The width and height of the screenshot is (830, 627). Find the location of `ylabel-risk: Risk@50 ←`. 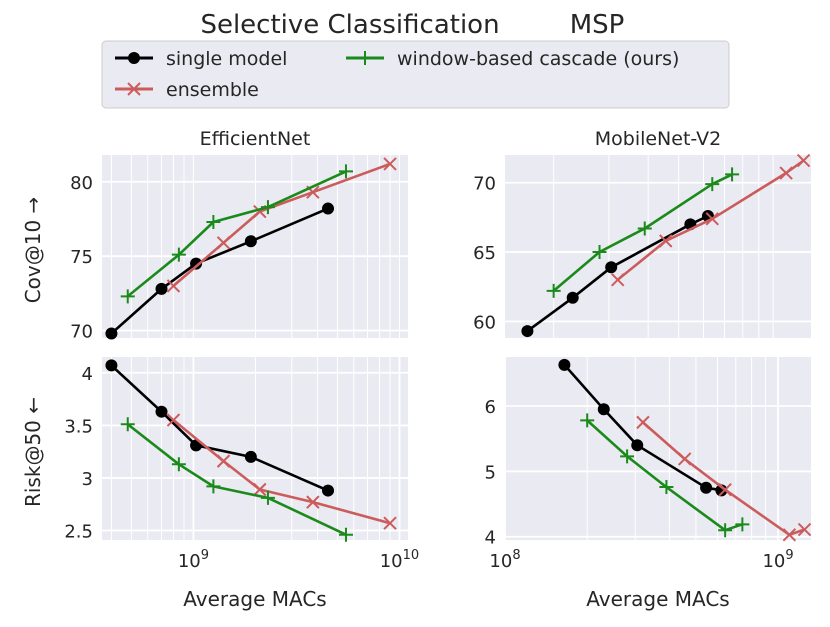

ylabel-risk: Risk@50 ← is located at coordinates (33, 452).